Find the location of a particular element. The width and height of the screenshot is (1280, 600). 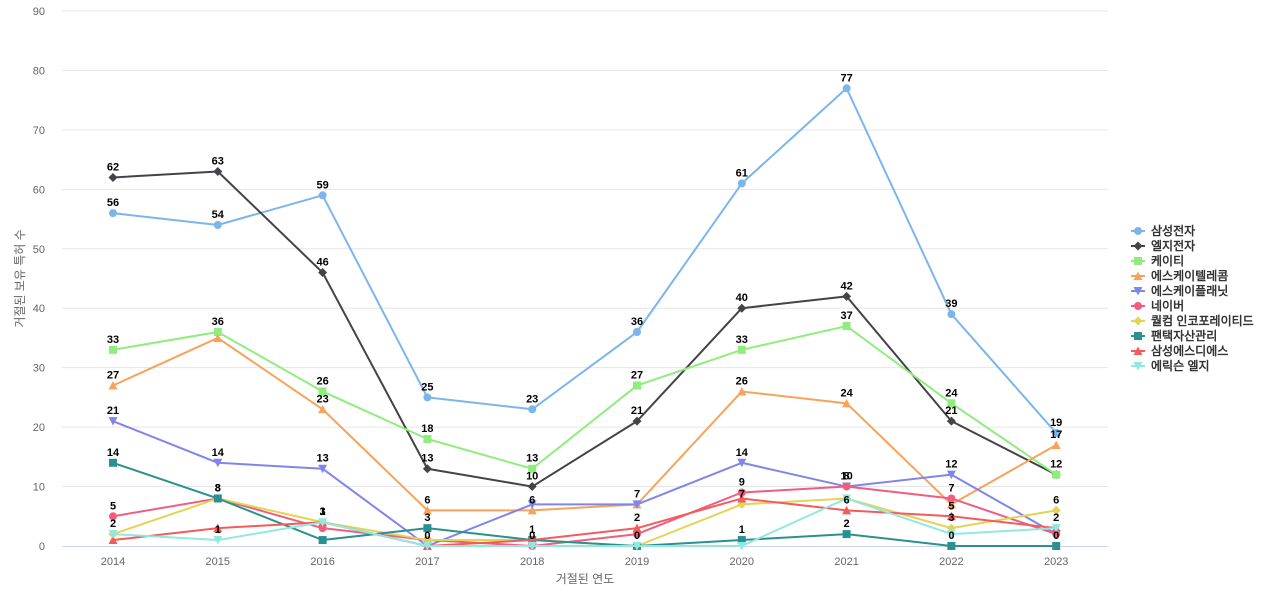

data-label-2-2019: 21 is located at coordinates (637, 411).